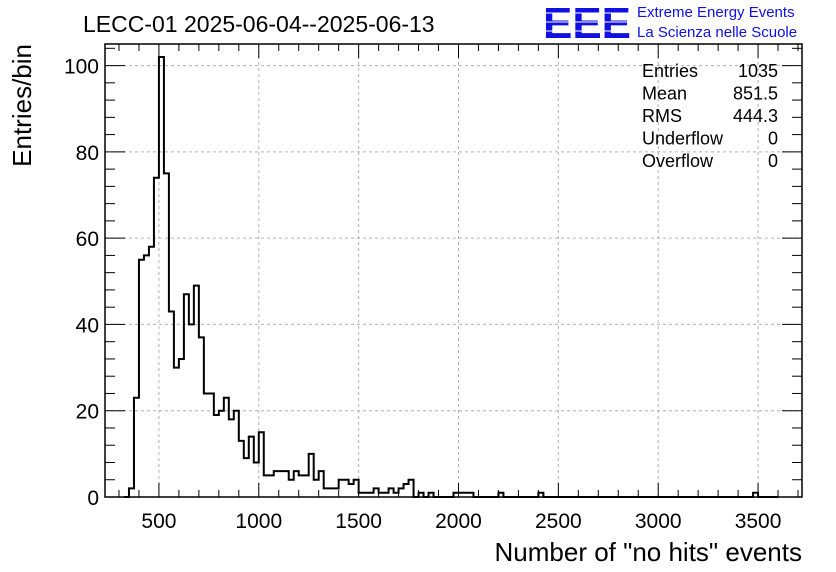 The height and width of the screenshot is (572, 836). I want to click on stats-value: 851.5, so click(755, 94).